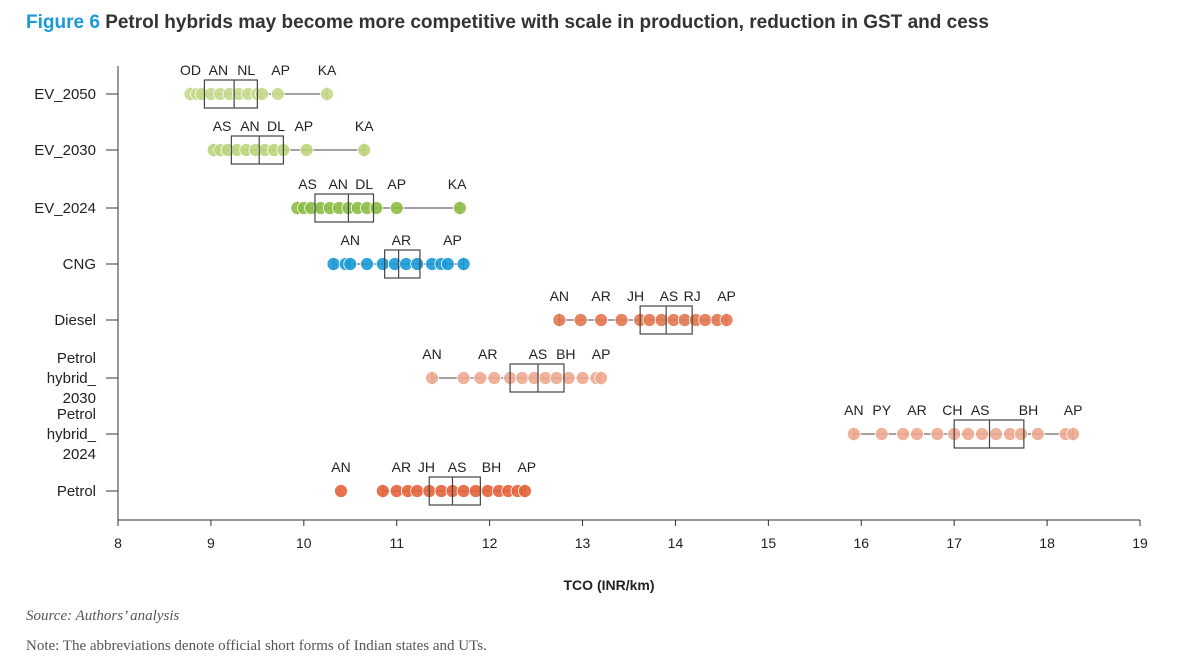 The width and height of the screenshot is (1200, 666). I want to click on category-label: 2030, so click(79, 398).